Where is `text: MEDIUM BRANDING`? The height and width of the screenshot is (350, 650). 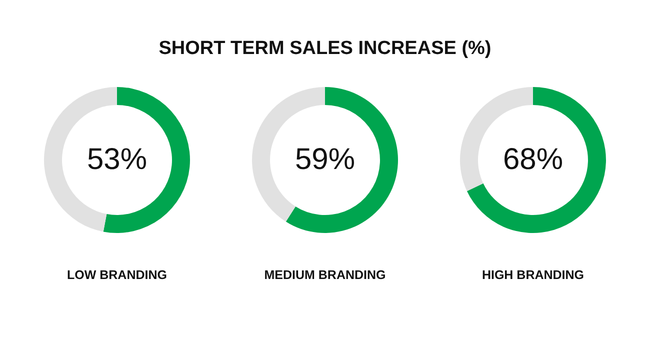 text: MEDIUM BRANDING is located at coordinates (325, 275).